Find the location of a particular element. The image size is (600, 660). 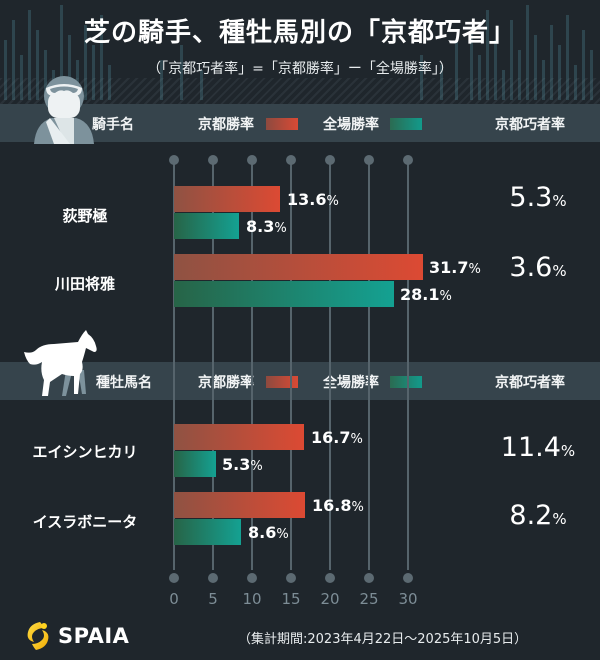

axis-tick: 5 is located at coordinates (213, 599).